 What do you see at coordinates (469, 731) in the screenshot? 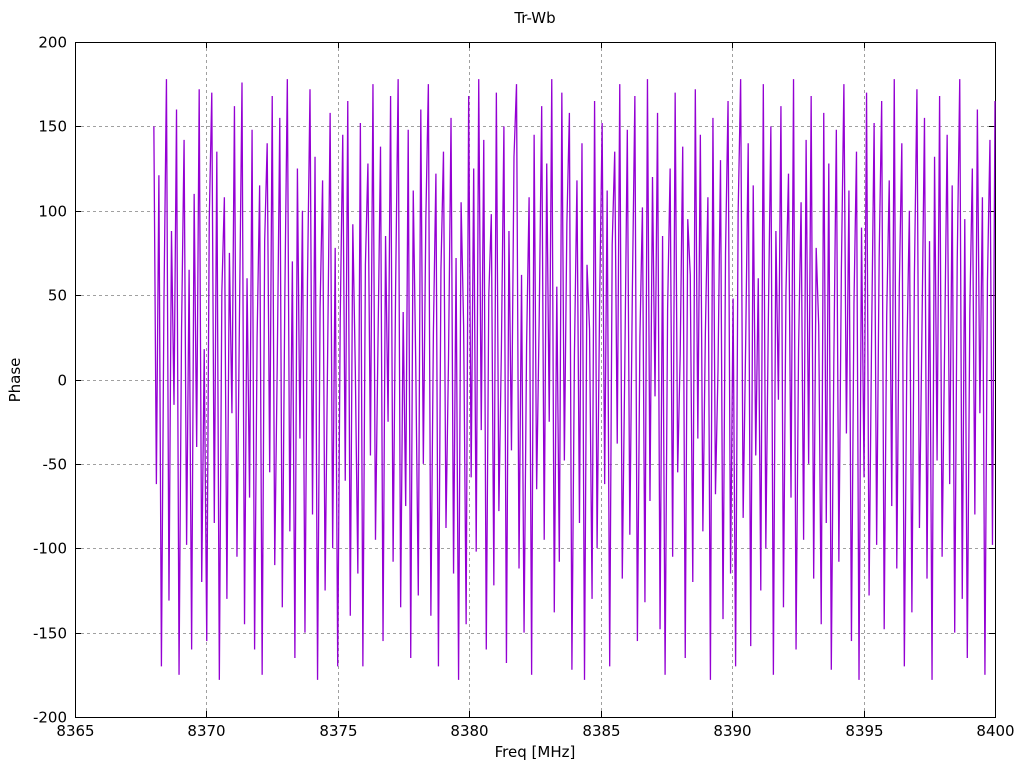
I see `x-tick-label: 8380` at bounding box center [469, 731].